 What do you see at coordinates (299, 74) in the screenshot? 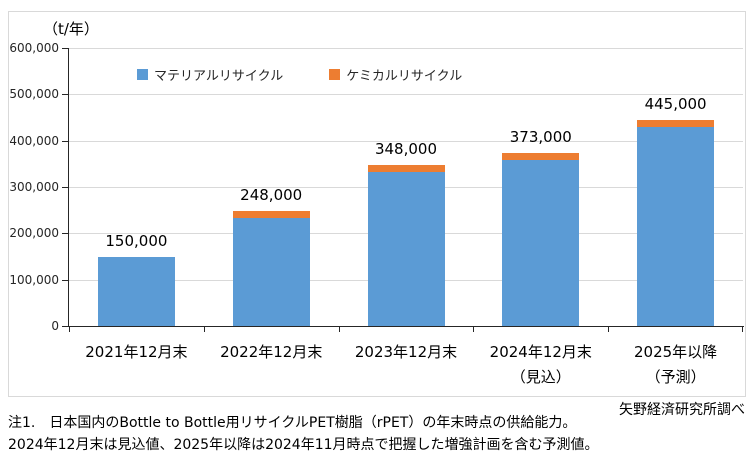
I see `chart-legend: マテリアルリサイクル ケミカルリサイクル` at bounding box center [299, 74].